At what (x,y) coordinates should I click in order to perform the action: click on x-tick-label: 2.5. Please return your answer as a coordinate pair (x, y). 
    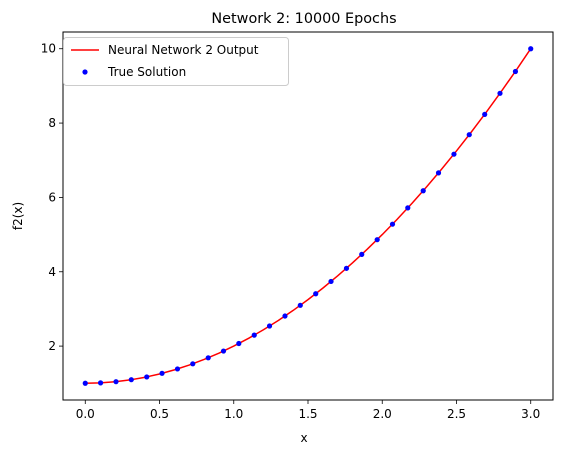
    Looking at the image, I should click on (456, 414).